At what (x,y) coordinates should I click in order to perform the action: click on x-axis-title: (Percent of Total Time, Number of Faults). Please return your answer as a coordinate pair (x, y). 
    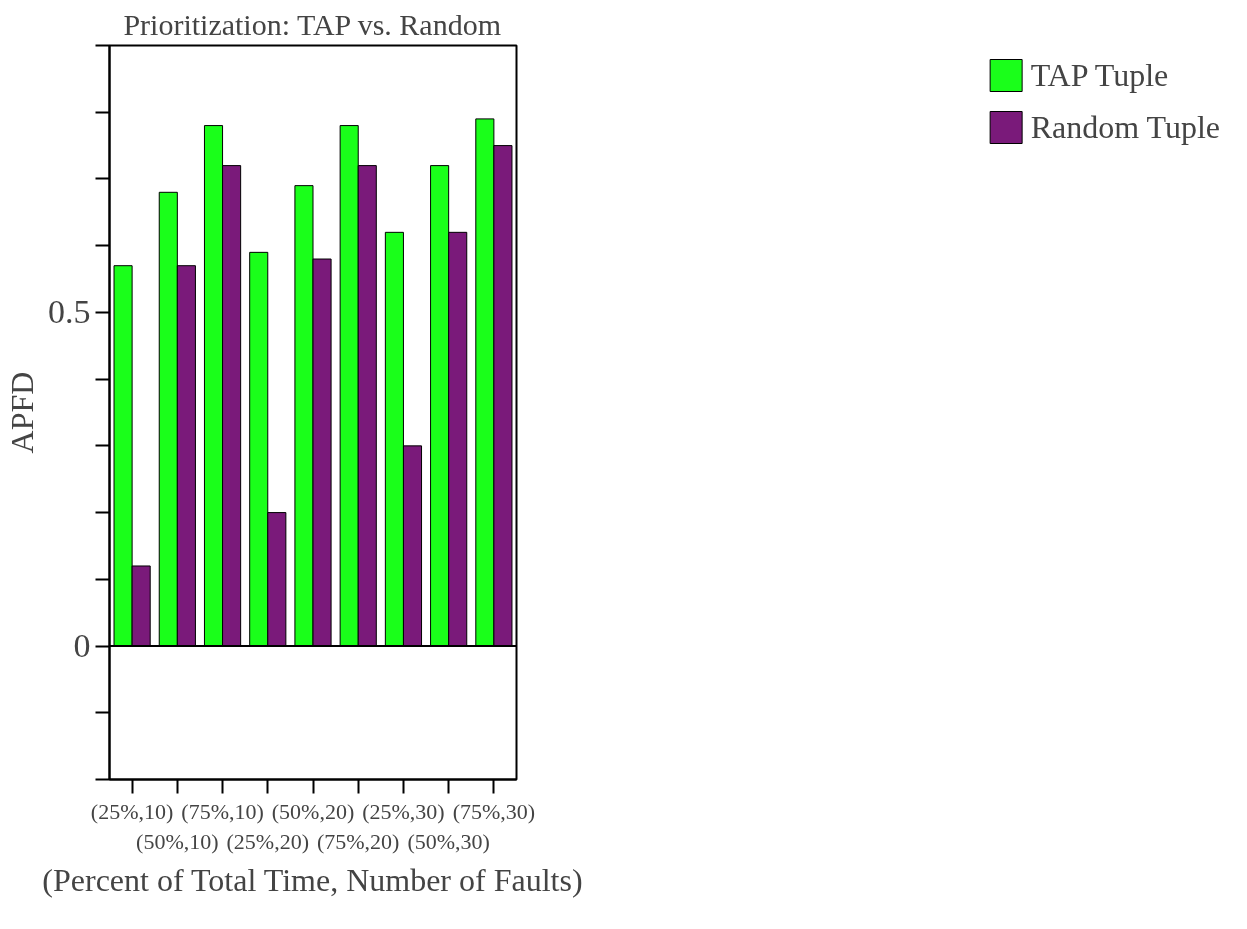
    Looking at the image, I should click on (312, 879).